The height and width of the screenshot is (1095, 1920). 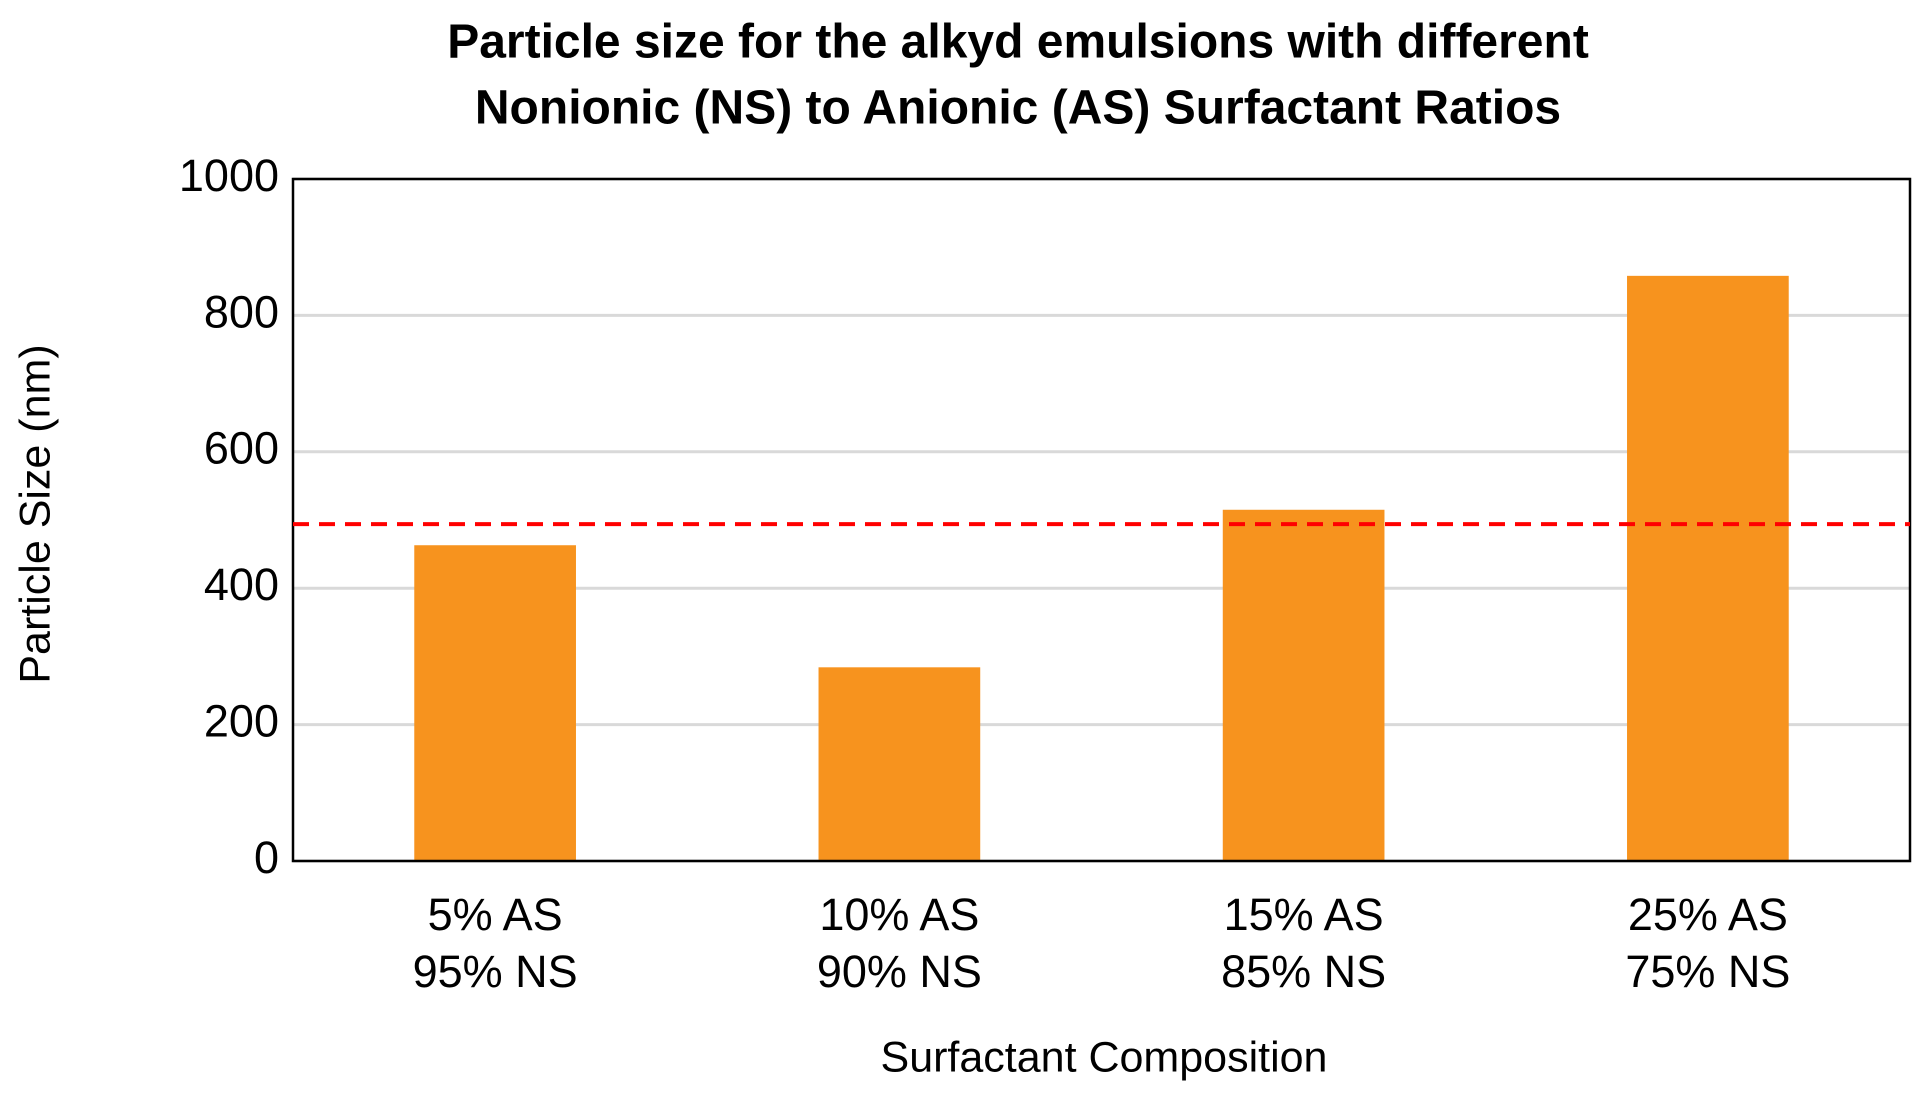 I want to click on x-tick-label: 25% AS, so click(x=1708, y=914).